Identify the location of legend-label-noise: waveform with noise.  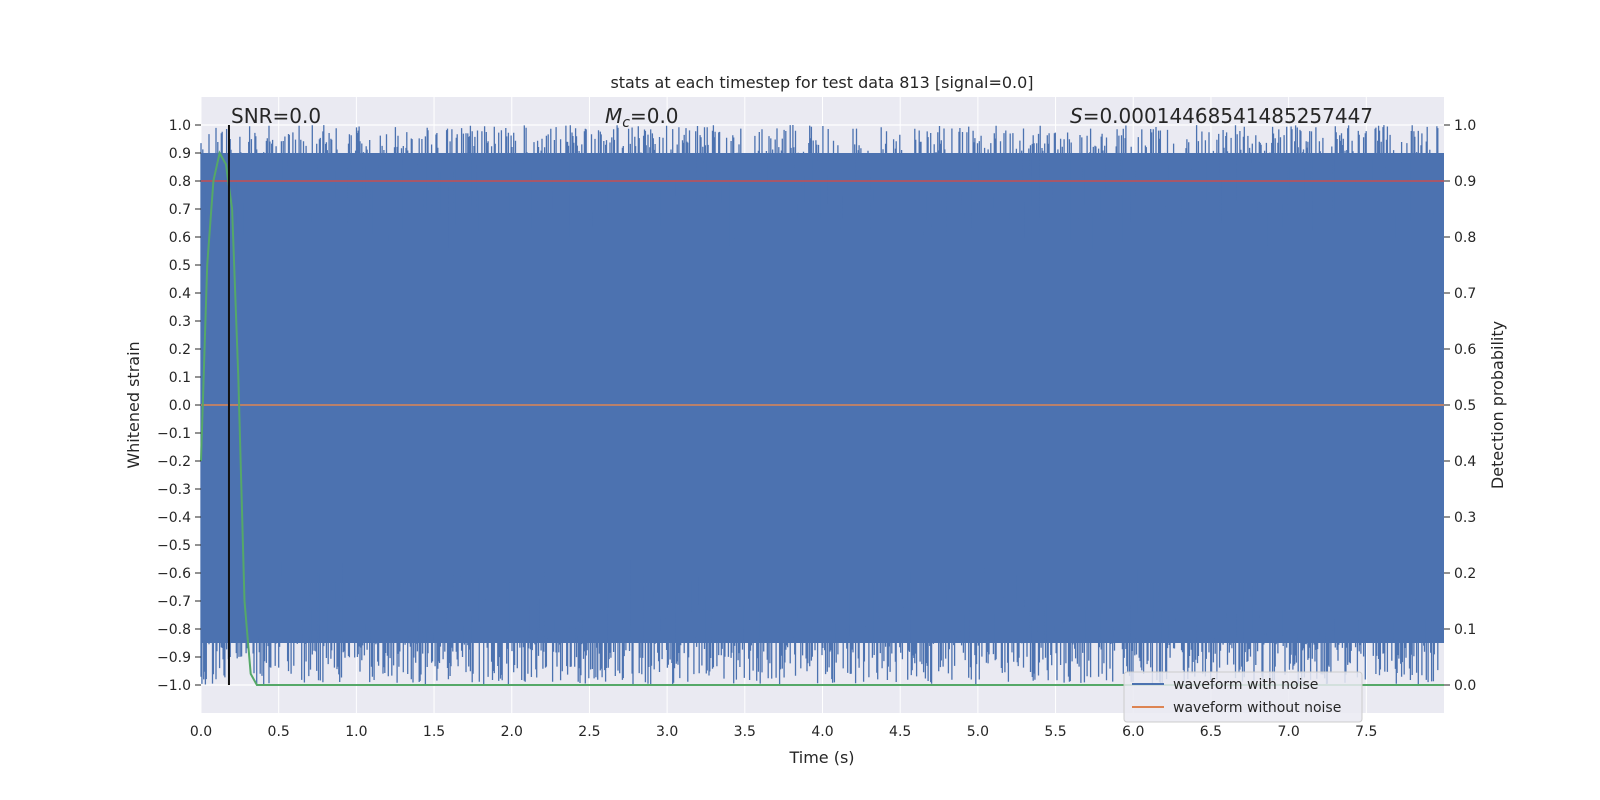
(1245, 685).